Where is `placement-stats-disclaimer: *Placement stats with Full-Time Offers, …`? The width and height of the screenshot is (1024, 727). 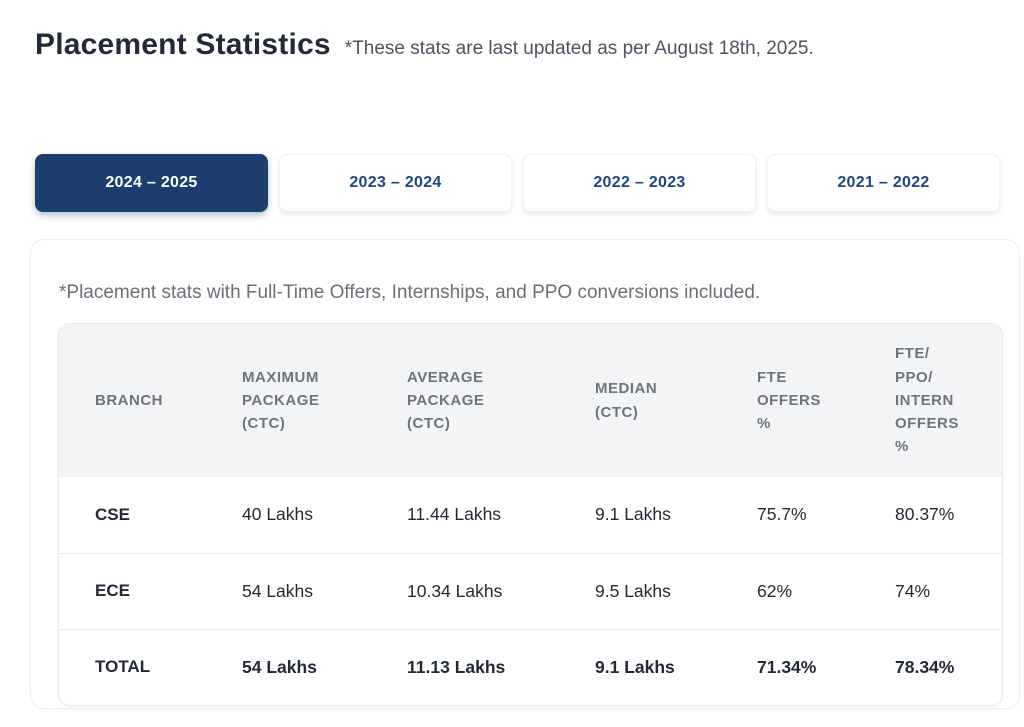
placement-stats-disclaimer: *Placement stats with Full-Time Offers, … is located at coordinates (410, 292).